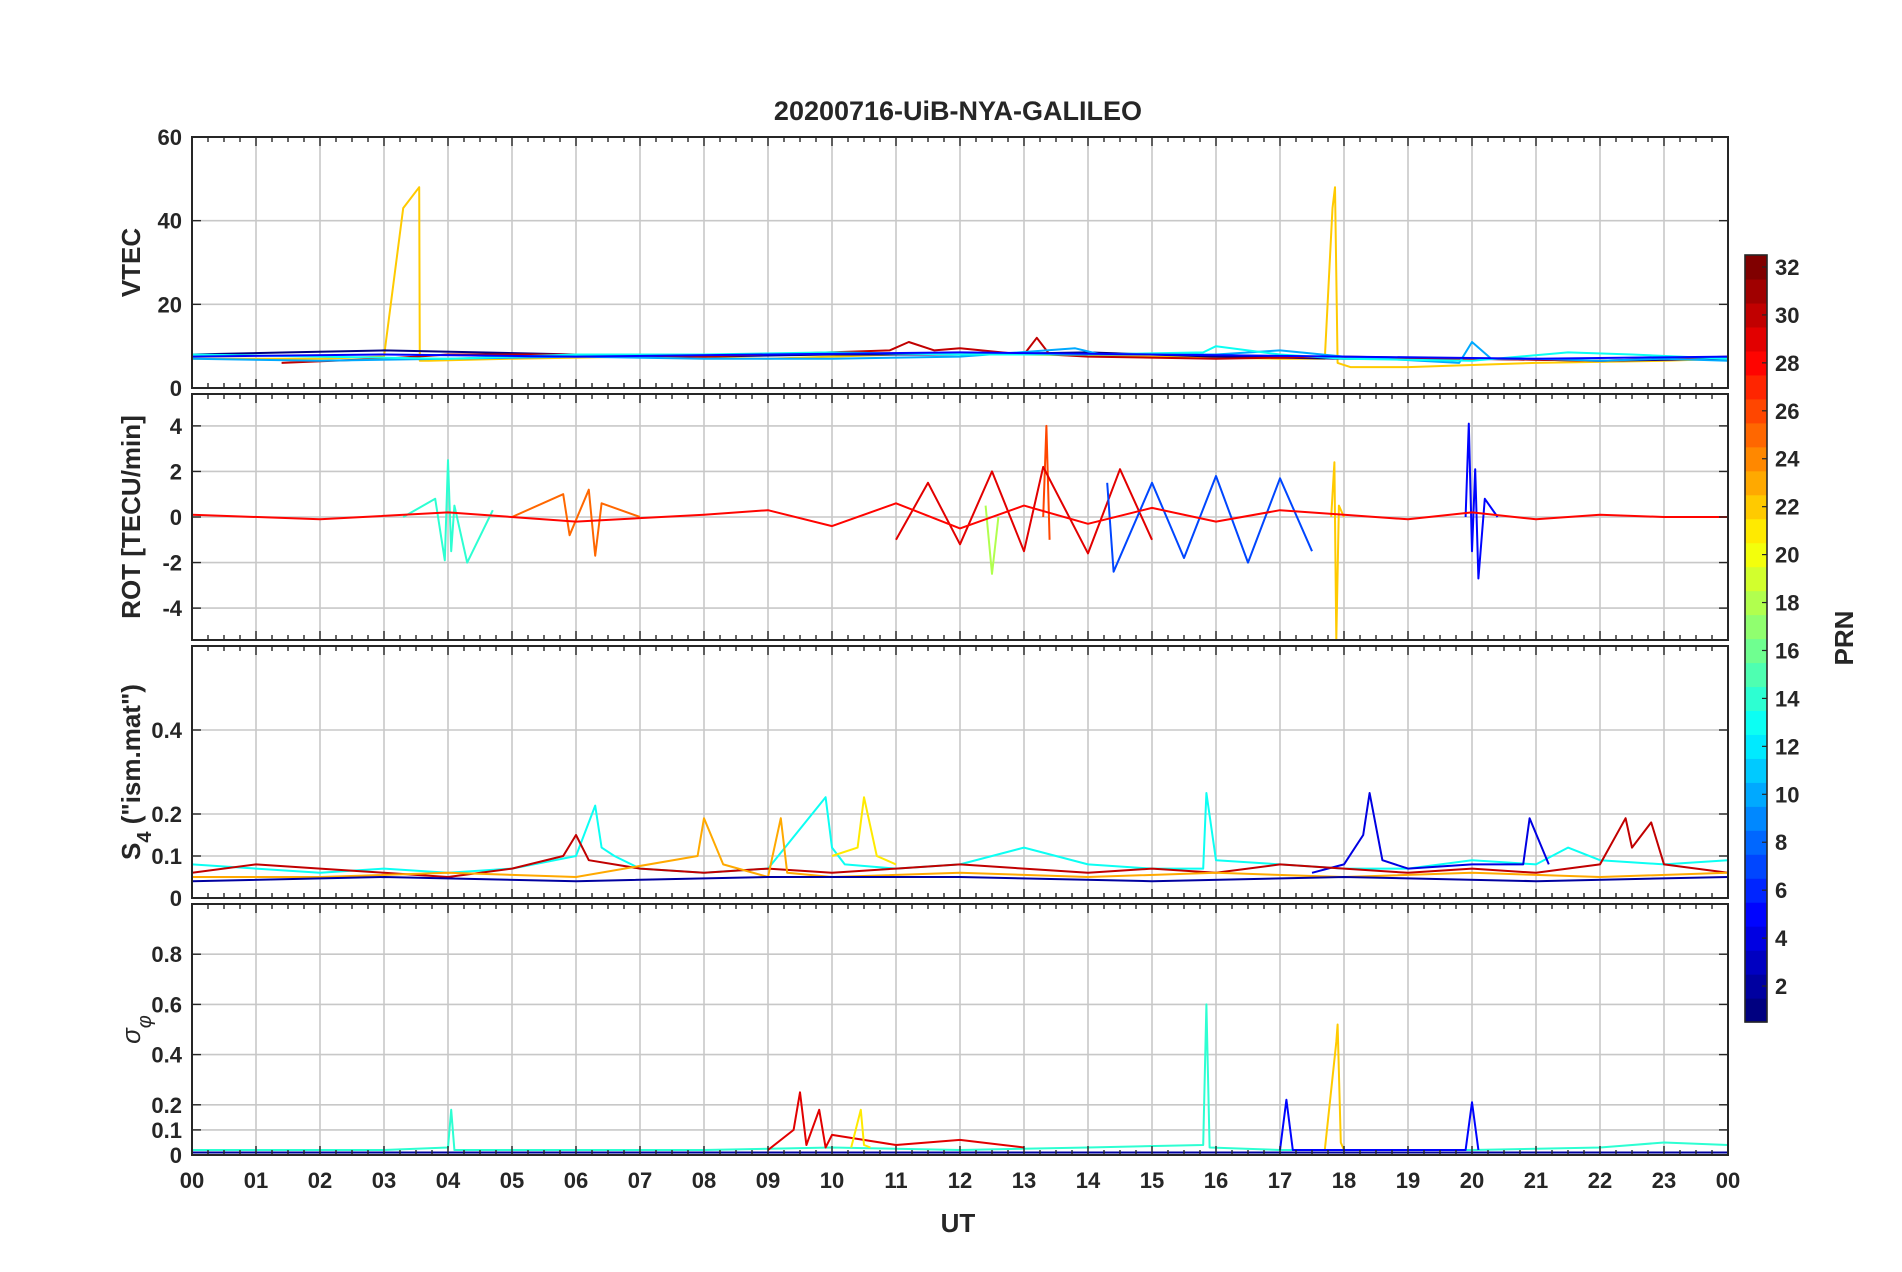  I want to click on x-tick-label: 20, so click(1472, 1180).